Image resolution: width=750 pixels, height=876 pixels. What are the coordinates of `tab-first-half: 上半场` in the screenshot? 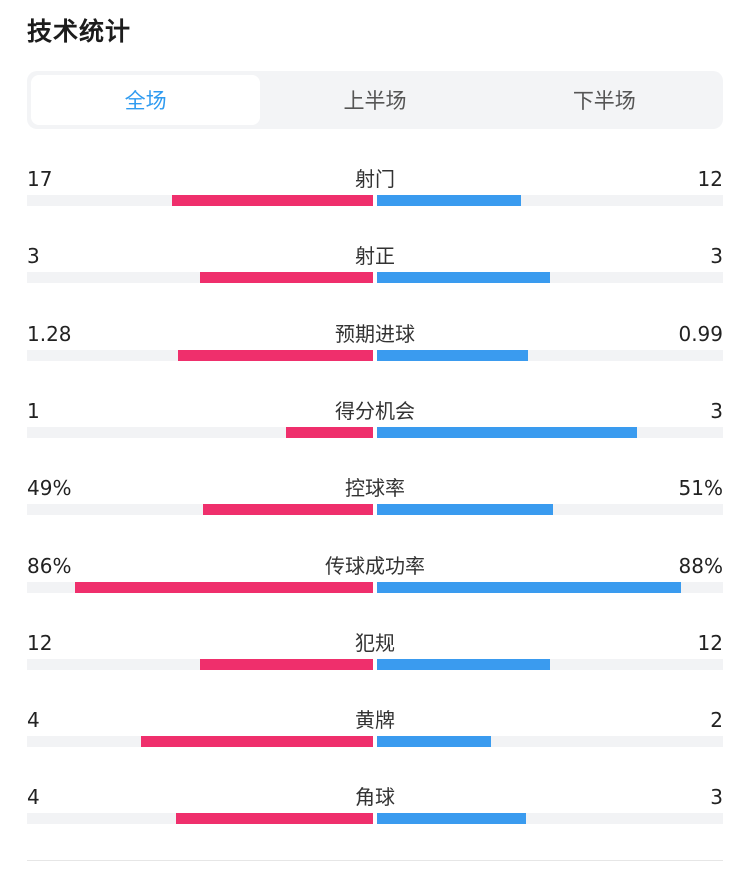 It's located at (375, 101).